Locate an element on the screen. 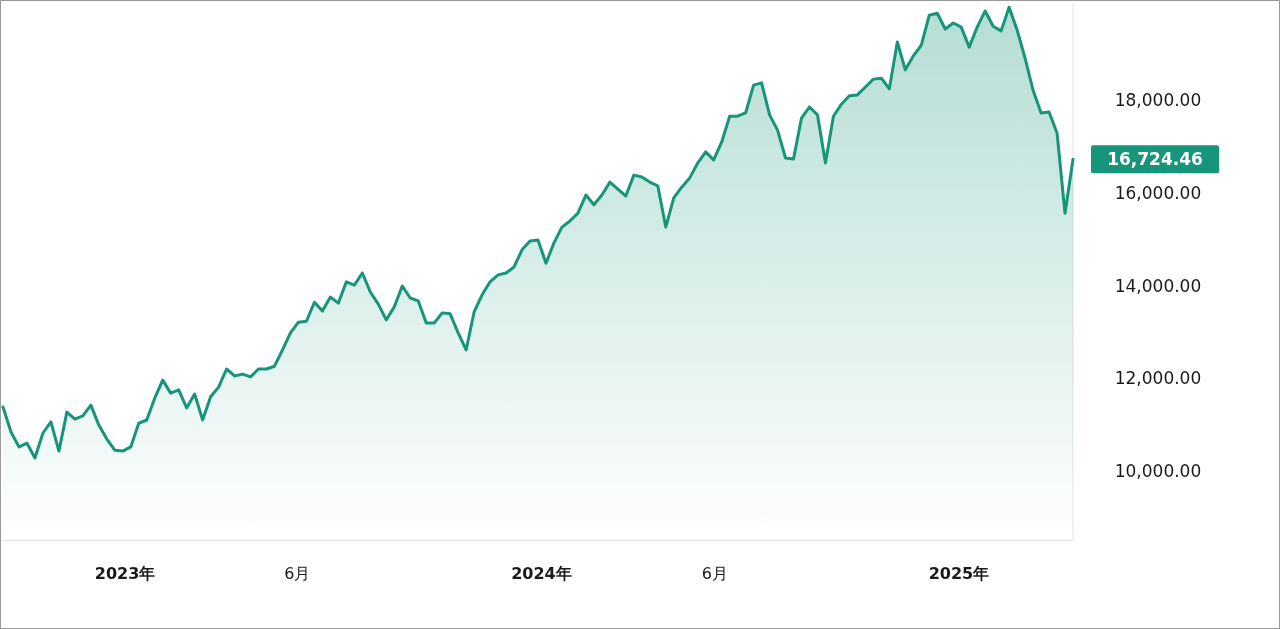  x-tick-label: 2023年 is located at coordinates (125, 573).